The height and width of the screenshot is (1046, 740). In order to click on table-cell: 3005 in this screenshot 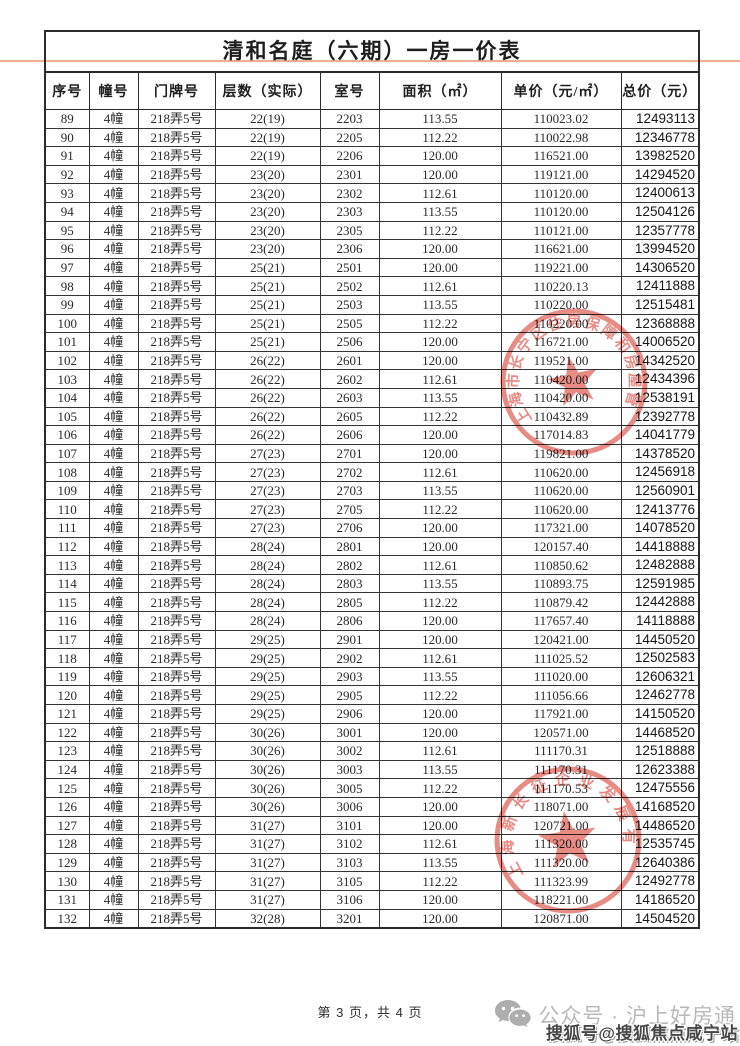, I will do `click(349, 788)`.